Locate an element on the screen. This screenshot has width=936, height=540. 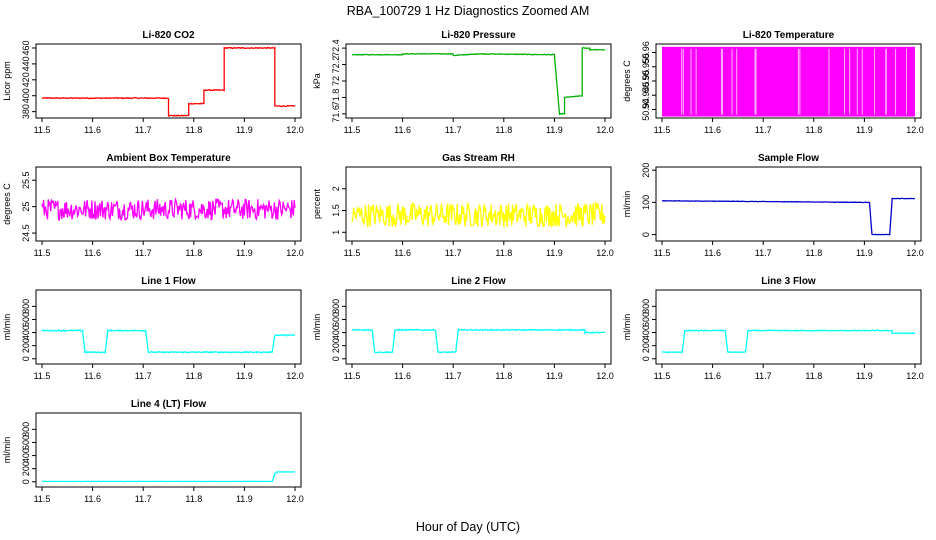
y-tick-label: 50.945 is located at coordinates (646, 95).